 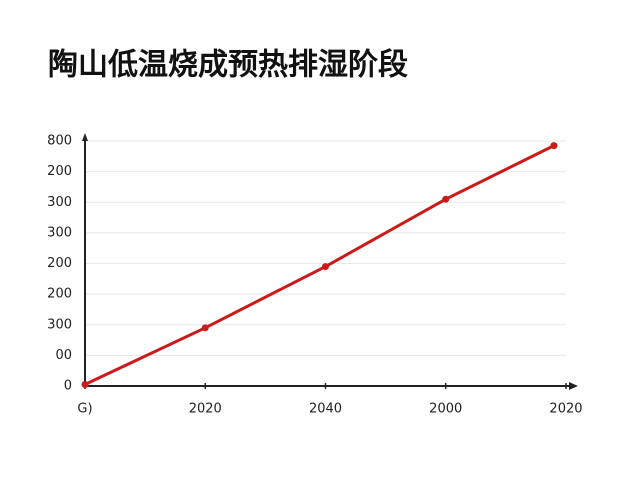 I want to click on x-tick-label: G), so click(x=84, y=409).